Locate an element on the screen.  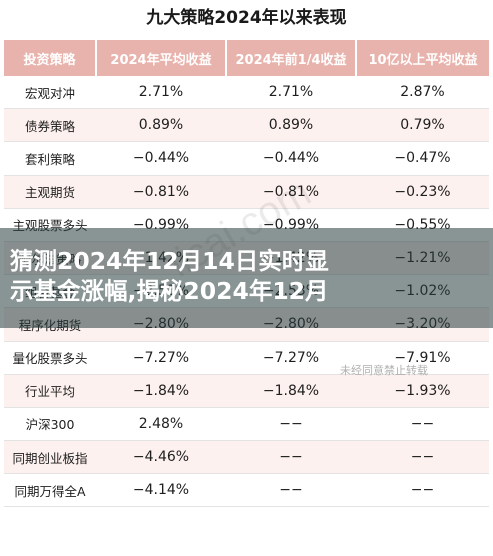
table-row: 同期创业板指 −4.46% −− −− is located at coordinates (246, 457).